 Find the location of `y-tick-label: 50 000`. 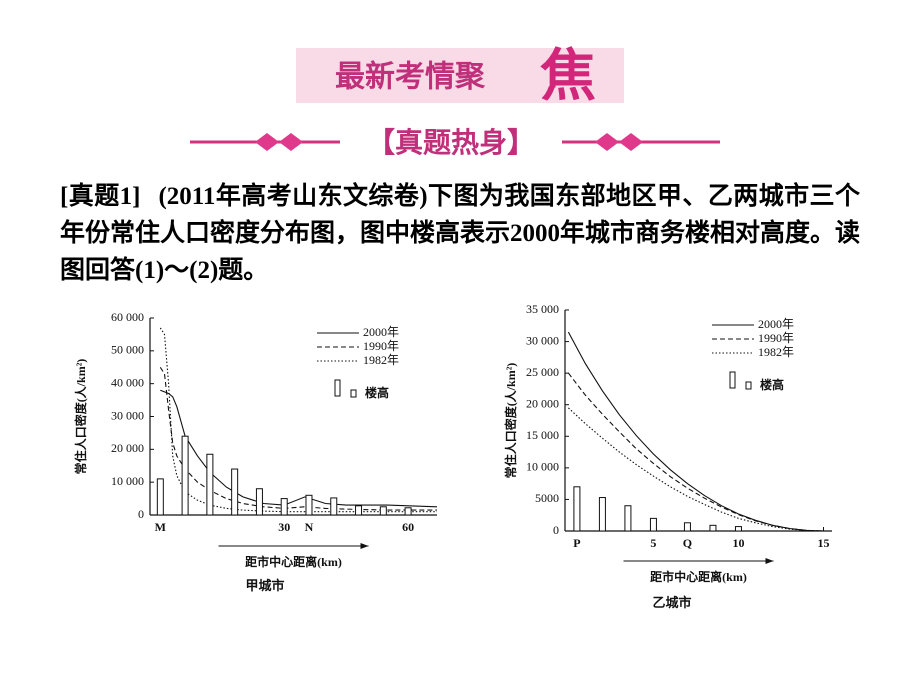

y-tick-label: 50 000 is located at coordinates (127, 350).